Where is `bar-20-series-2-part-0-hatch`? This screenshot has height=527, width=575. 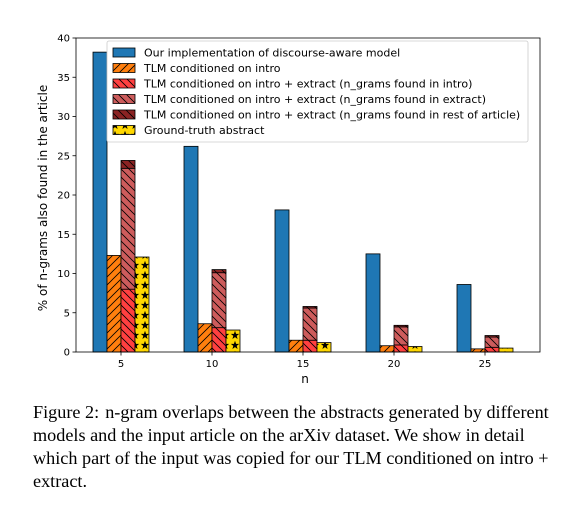 bar-20-series-2-part-0-hatch is located at coordinates (401, 348).